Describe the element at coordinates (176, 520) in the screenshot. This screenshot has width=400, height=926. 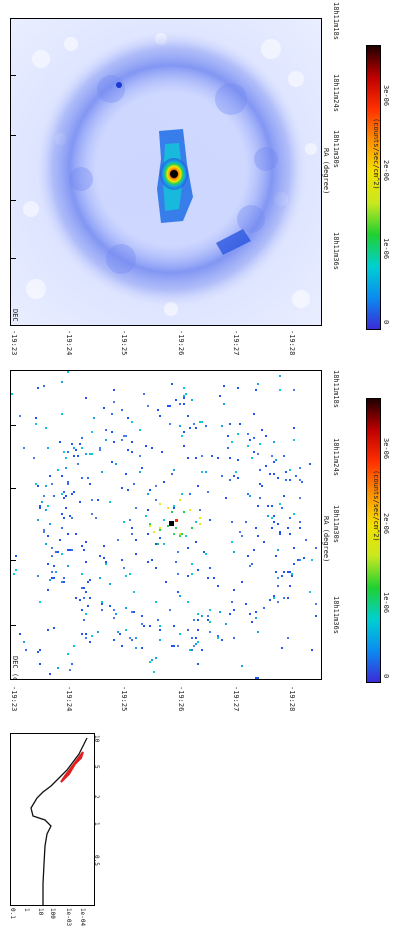
I see `hot-pixel` at that location.